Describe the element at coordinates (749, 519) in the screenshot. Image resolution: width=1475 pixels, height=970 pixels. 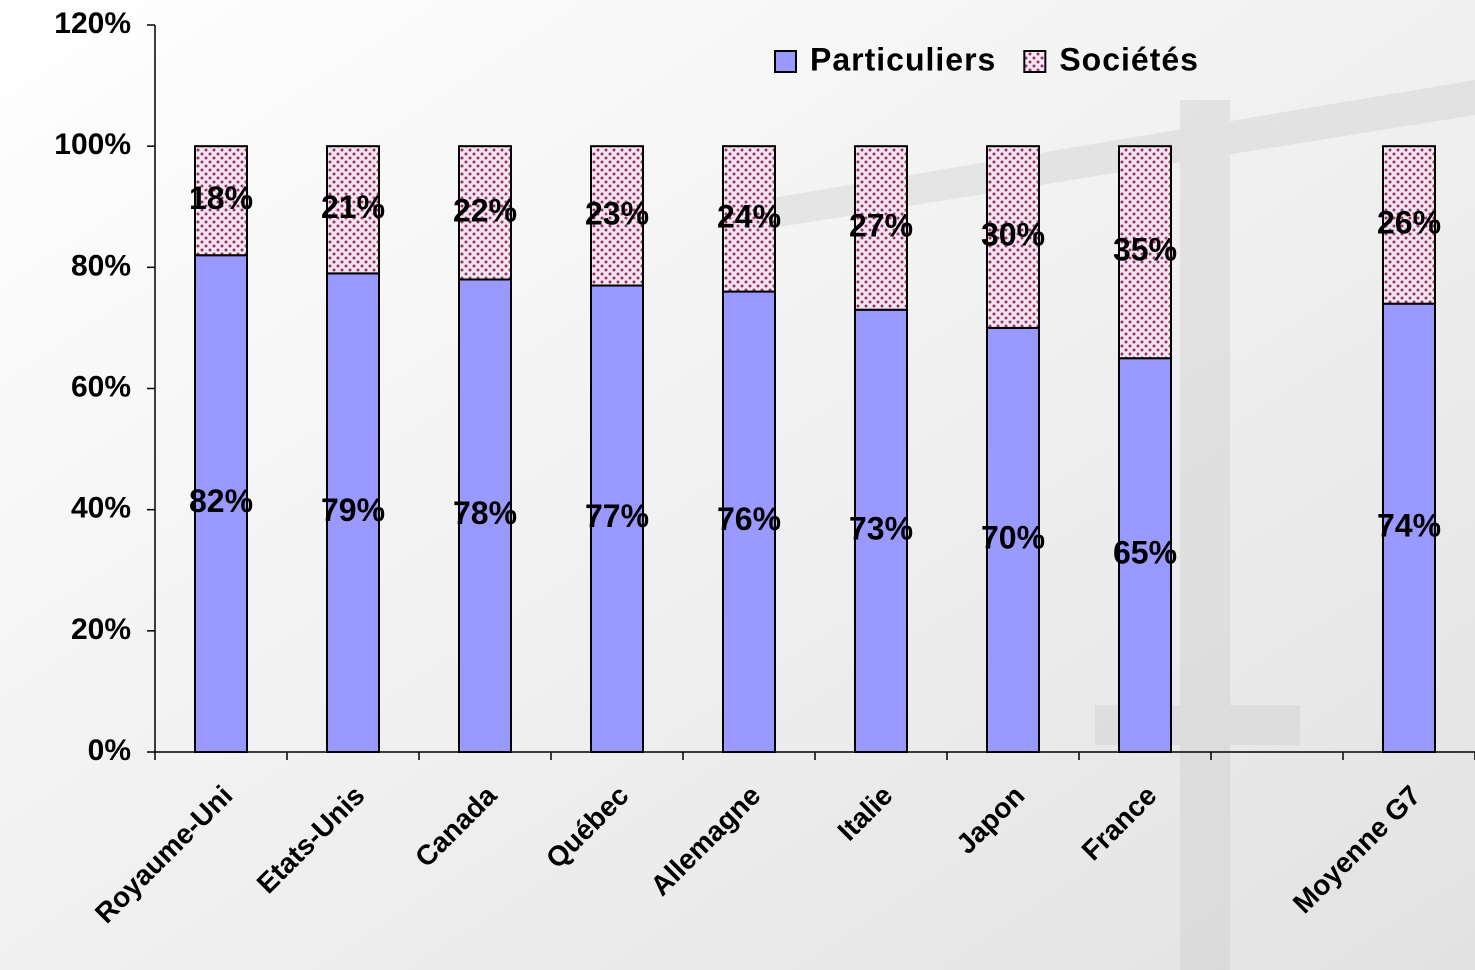
I see `data-label: 76%` at that location.